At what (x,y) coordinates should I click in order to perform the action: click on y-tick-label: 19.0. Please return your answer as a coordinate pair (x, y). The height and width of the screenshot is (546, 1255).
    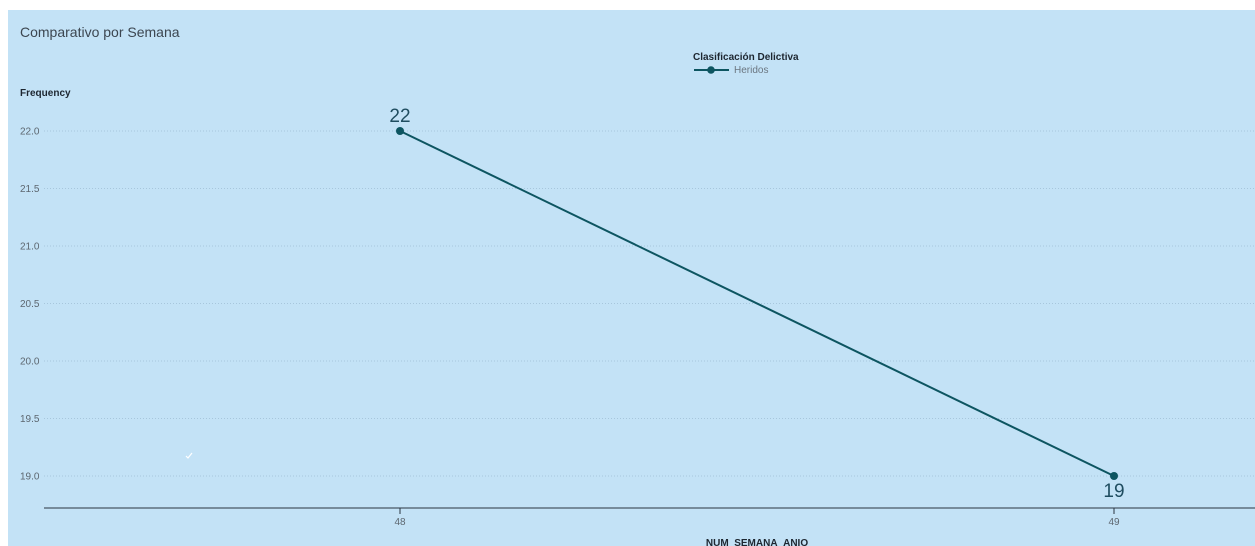
    Looking at the image, I should click on (30, 477).